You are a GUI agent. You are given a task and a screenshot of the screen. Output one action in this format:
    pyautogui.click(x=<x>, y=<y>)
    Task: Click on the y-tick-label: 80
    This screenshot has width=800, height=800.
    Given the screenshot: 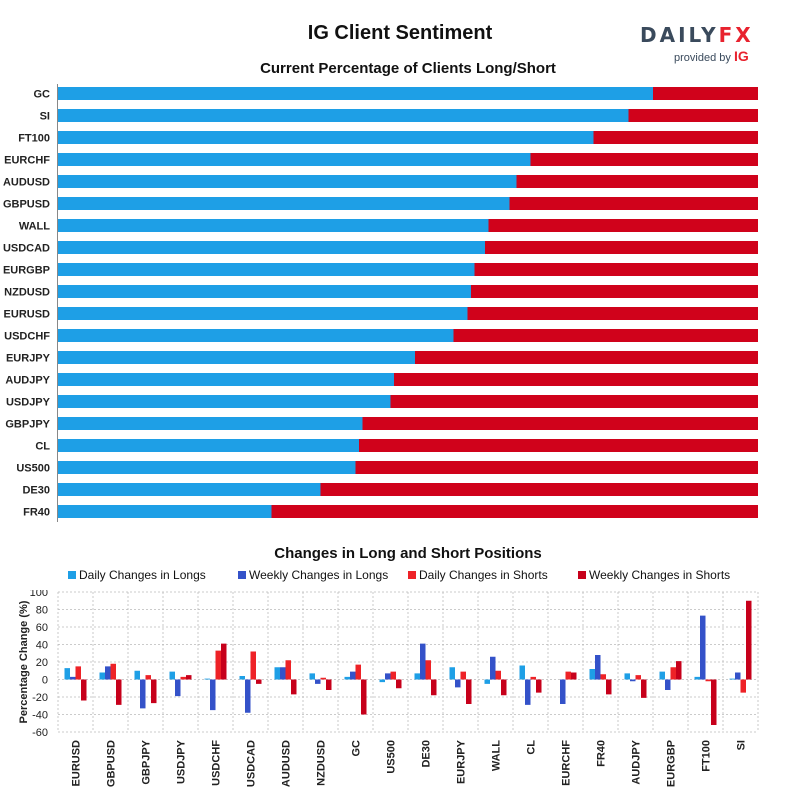 What is the action you would take?
    pyautogui.click(x=42, y=611)
    